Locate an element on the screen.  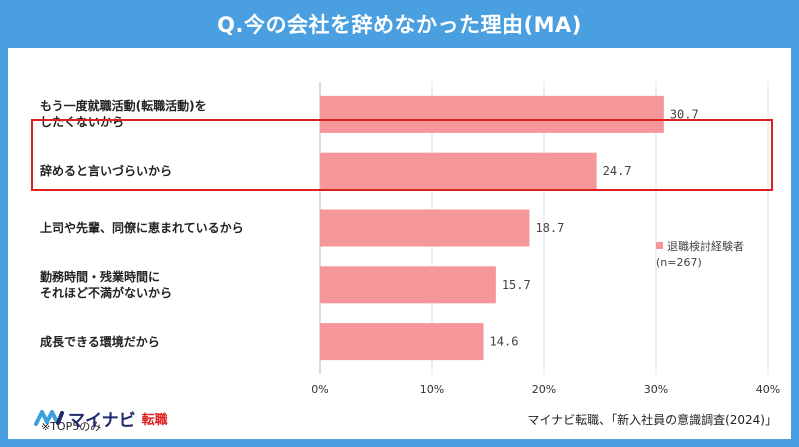
category-label: 勤務時間・残業時間に それほど不満がないから is located at coordinates (106, 284).